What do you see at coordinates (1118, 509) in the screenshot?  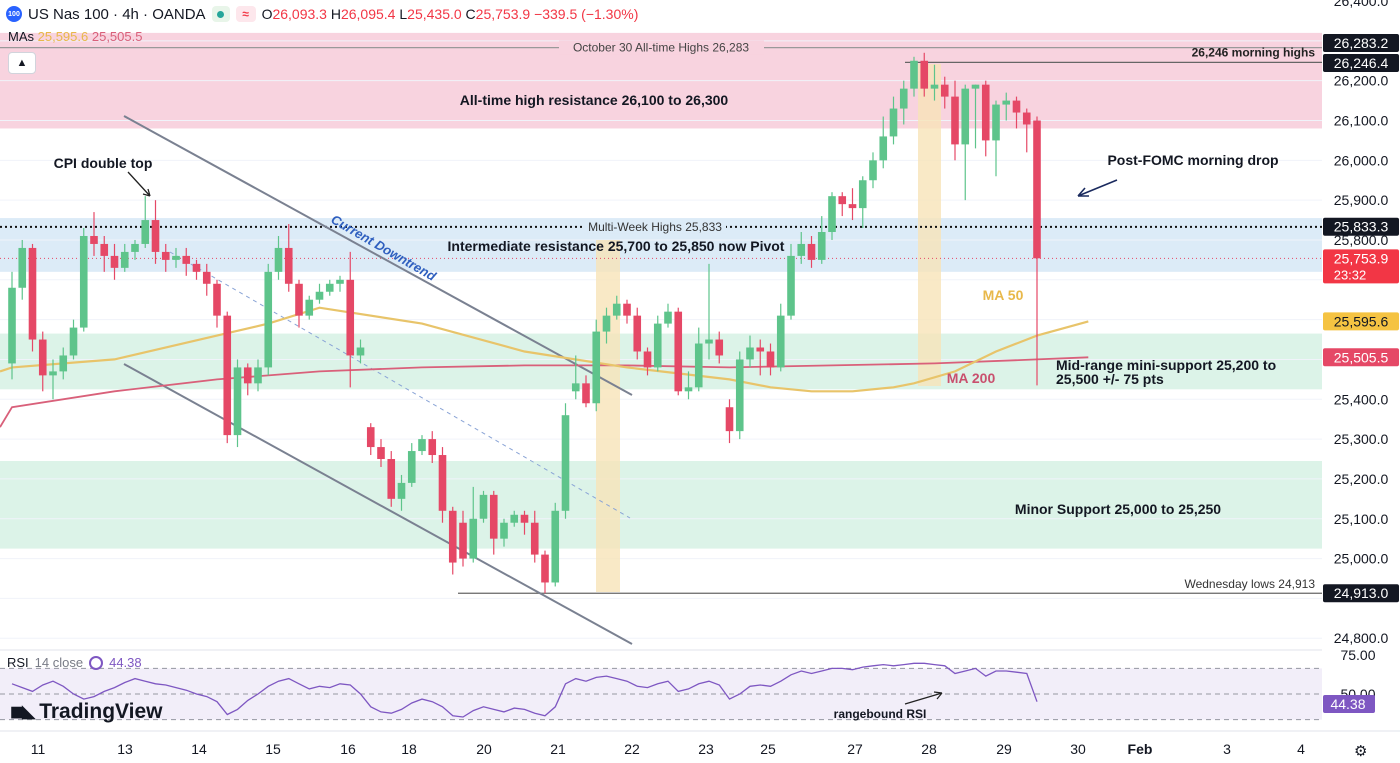 I see `zone-label-minor-support: Minor Support 25,000 to 25,250` at bounding box center [1118, 509].